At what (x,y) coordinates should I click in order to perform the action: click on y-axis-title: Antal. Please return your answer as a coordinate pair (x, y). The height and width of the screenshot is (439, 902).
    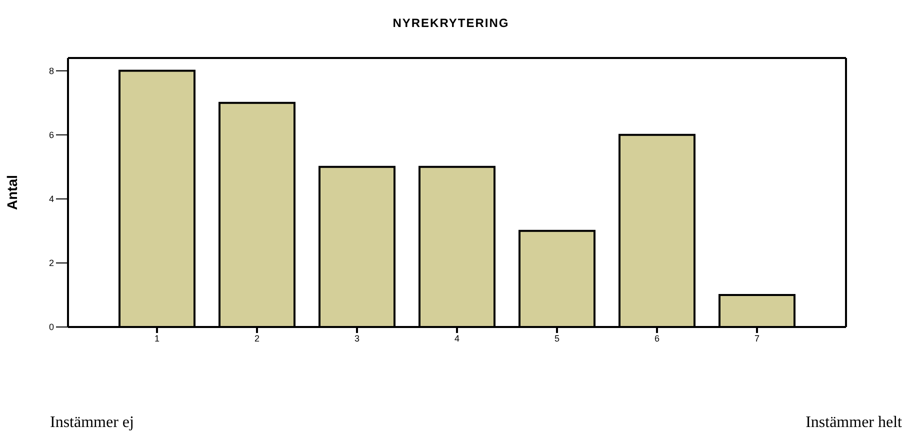
    Looking at the image, I should click on (12, 192).